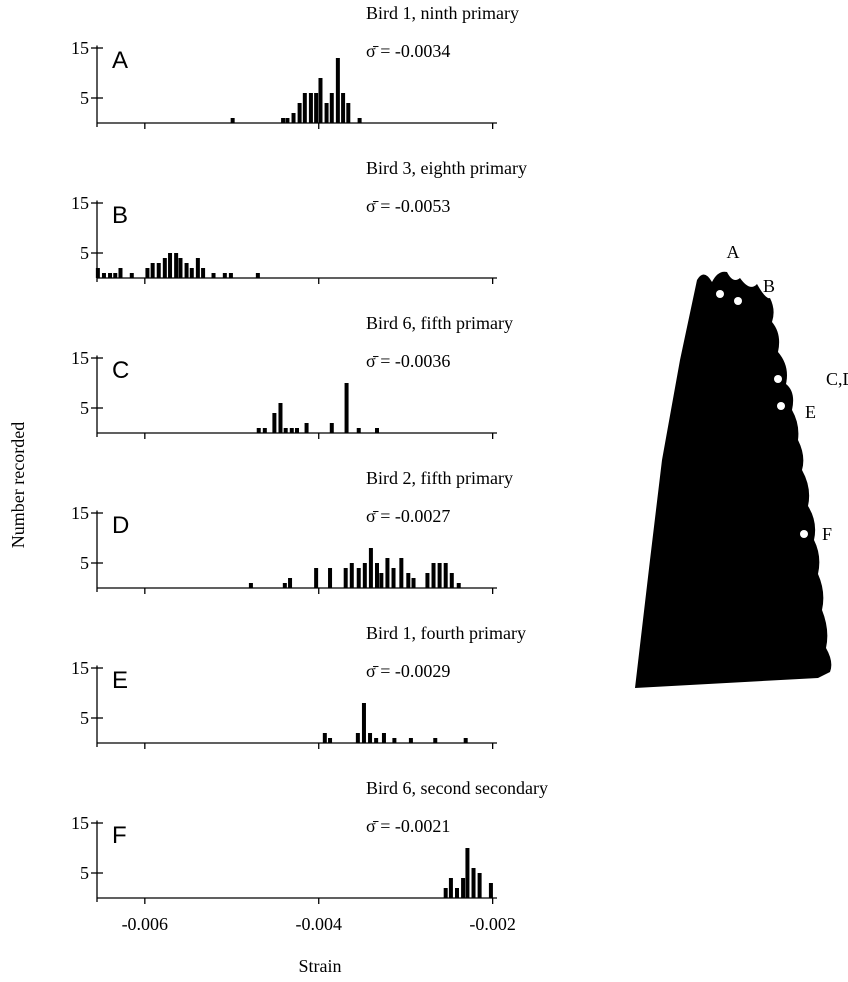 The image size is (848, 982). I want to click on x-tick-label: -0.002, so click(492, 924).